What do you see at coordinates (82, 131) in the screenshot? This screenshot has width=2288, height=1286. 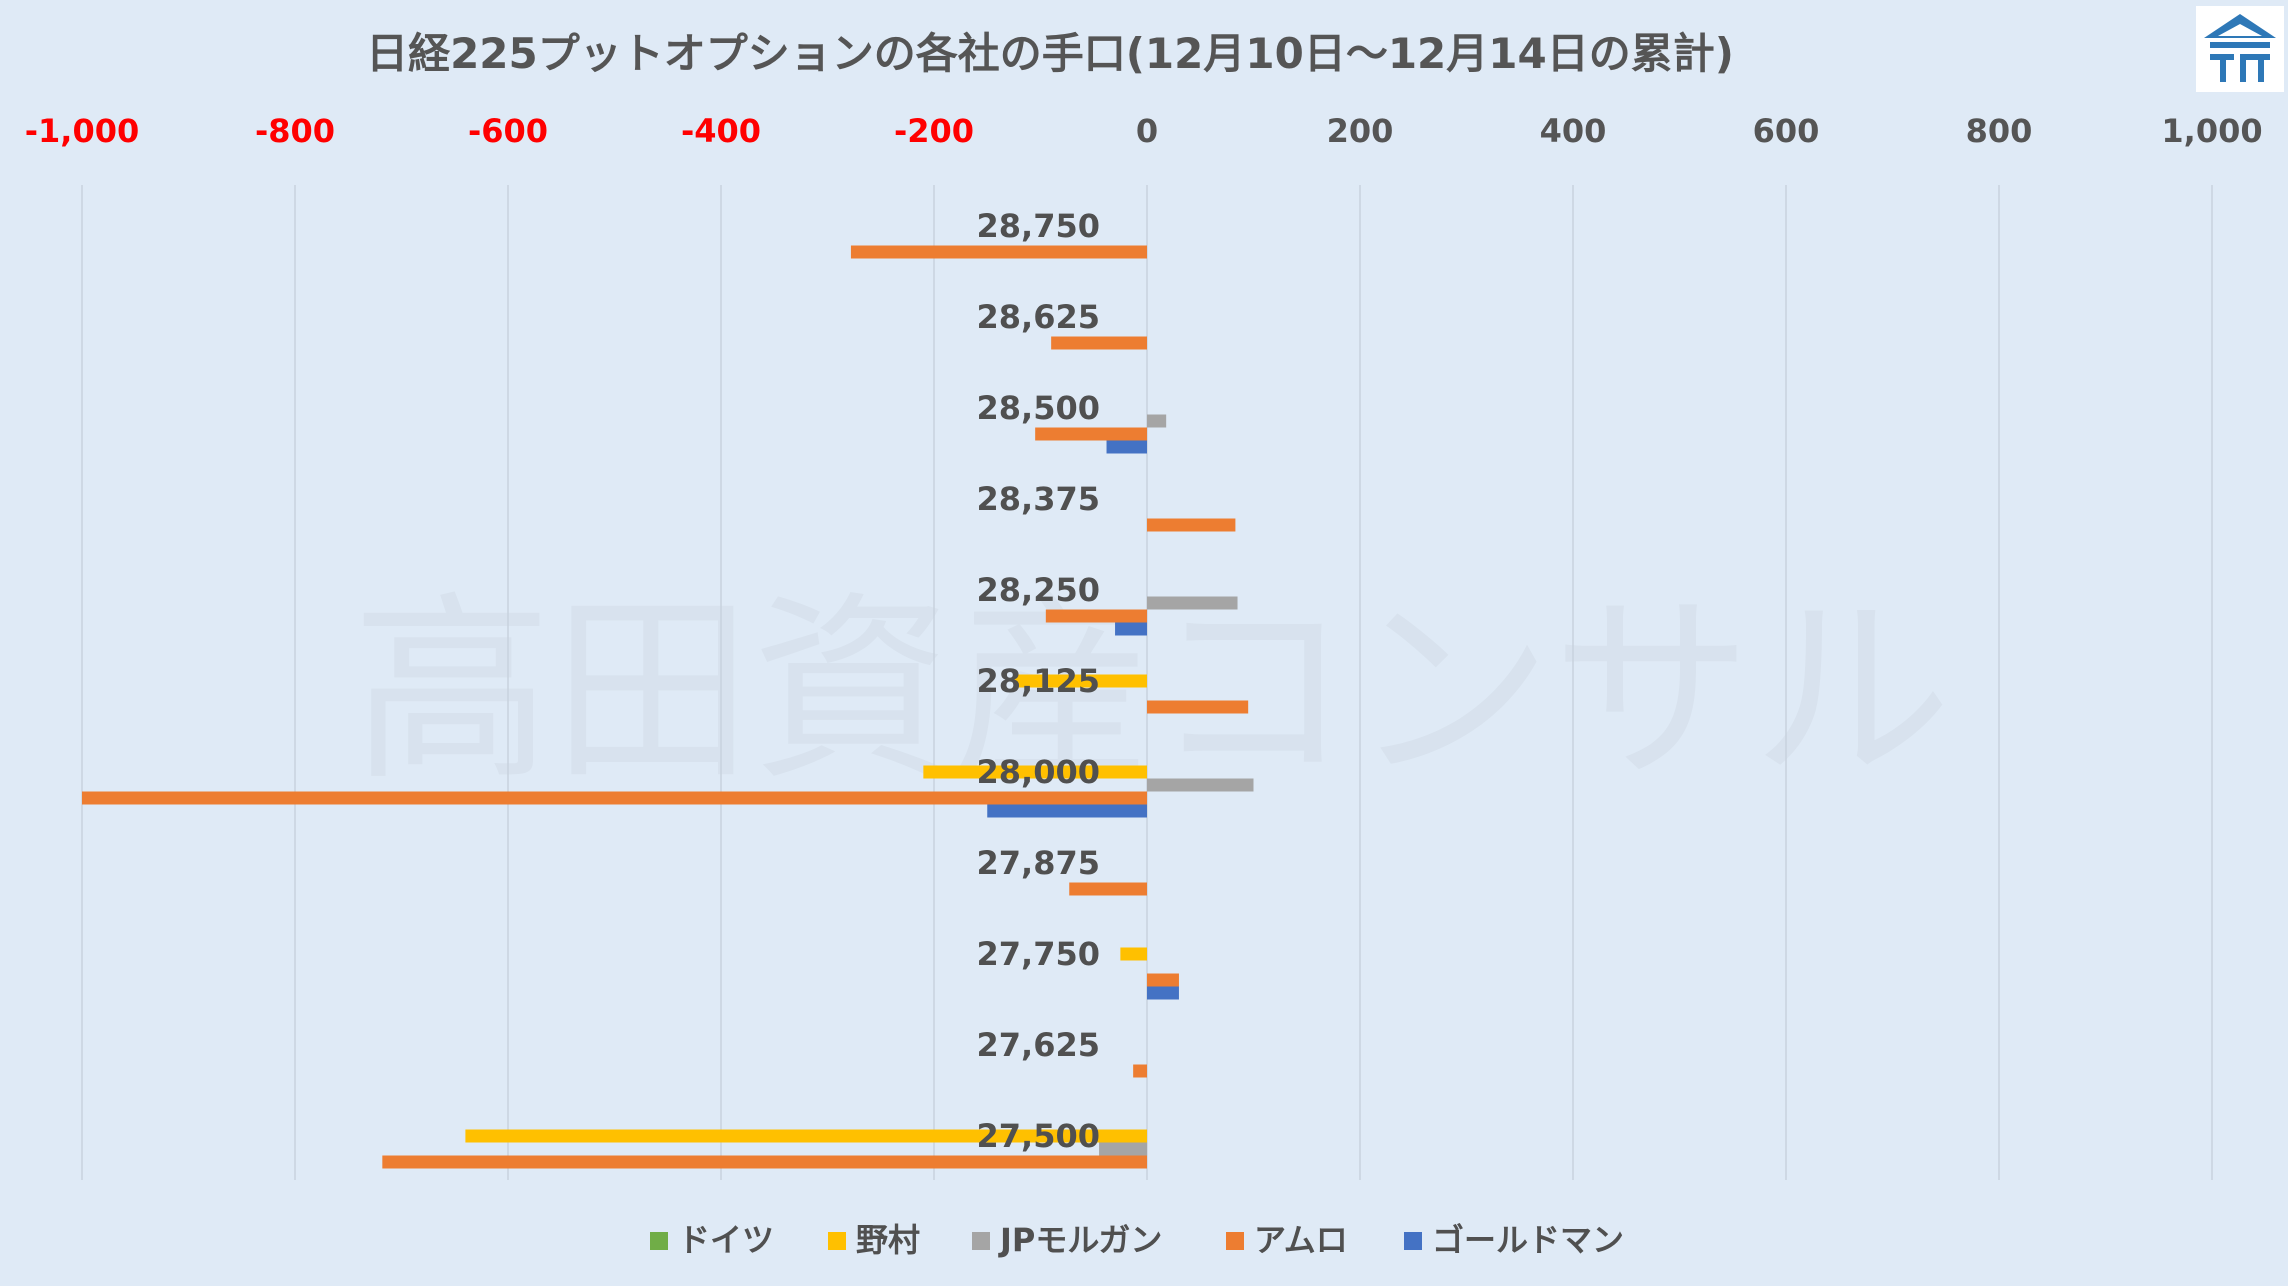 I see `x-tick-label: -1,000` at bounding box center [82, 131].